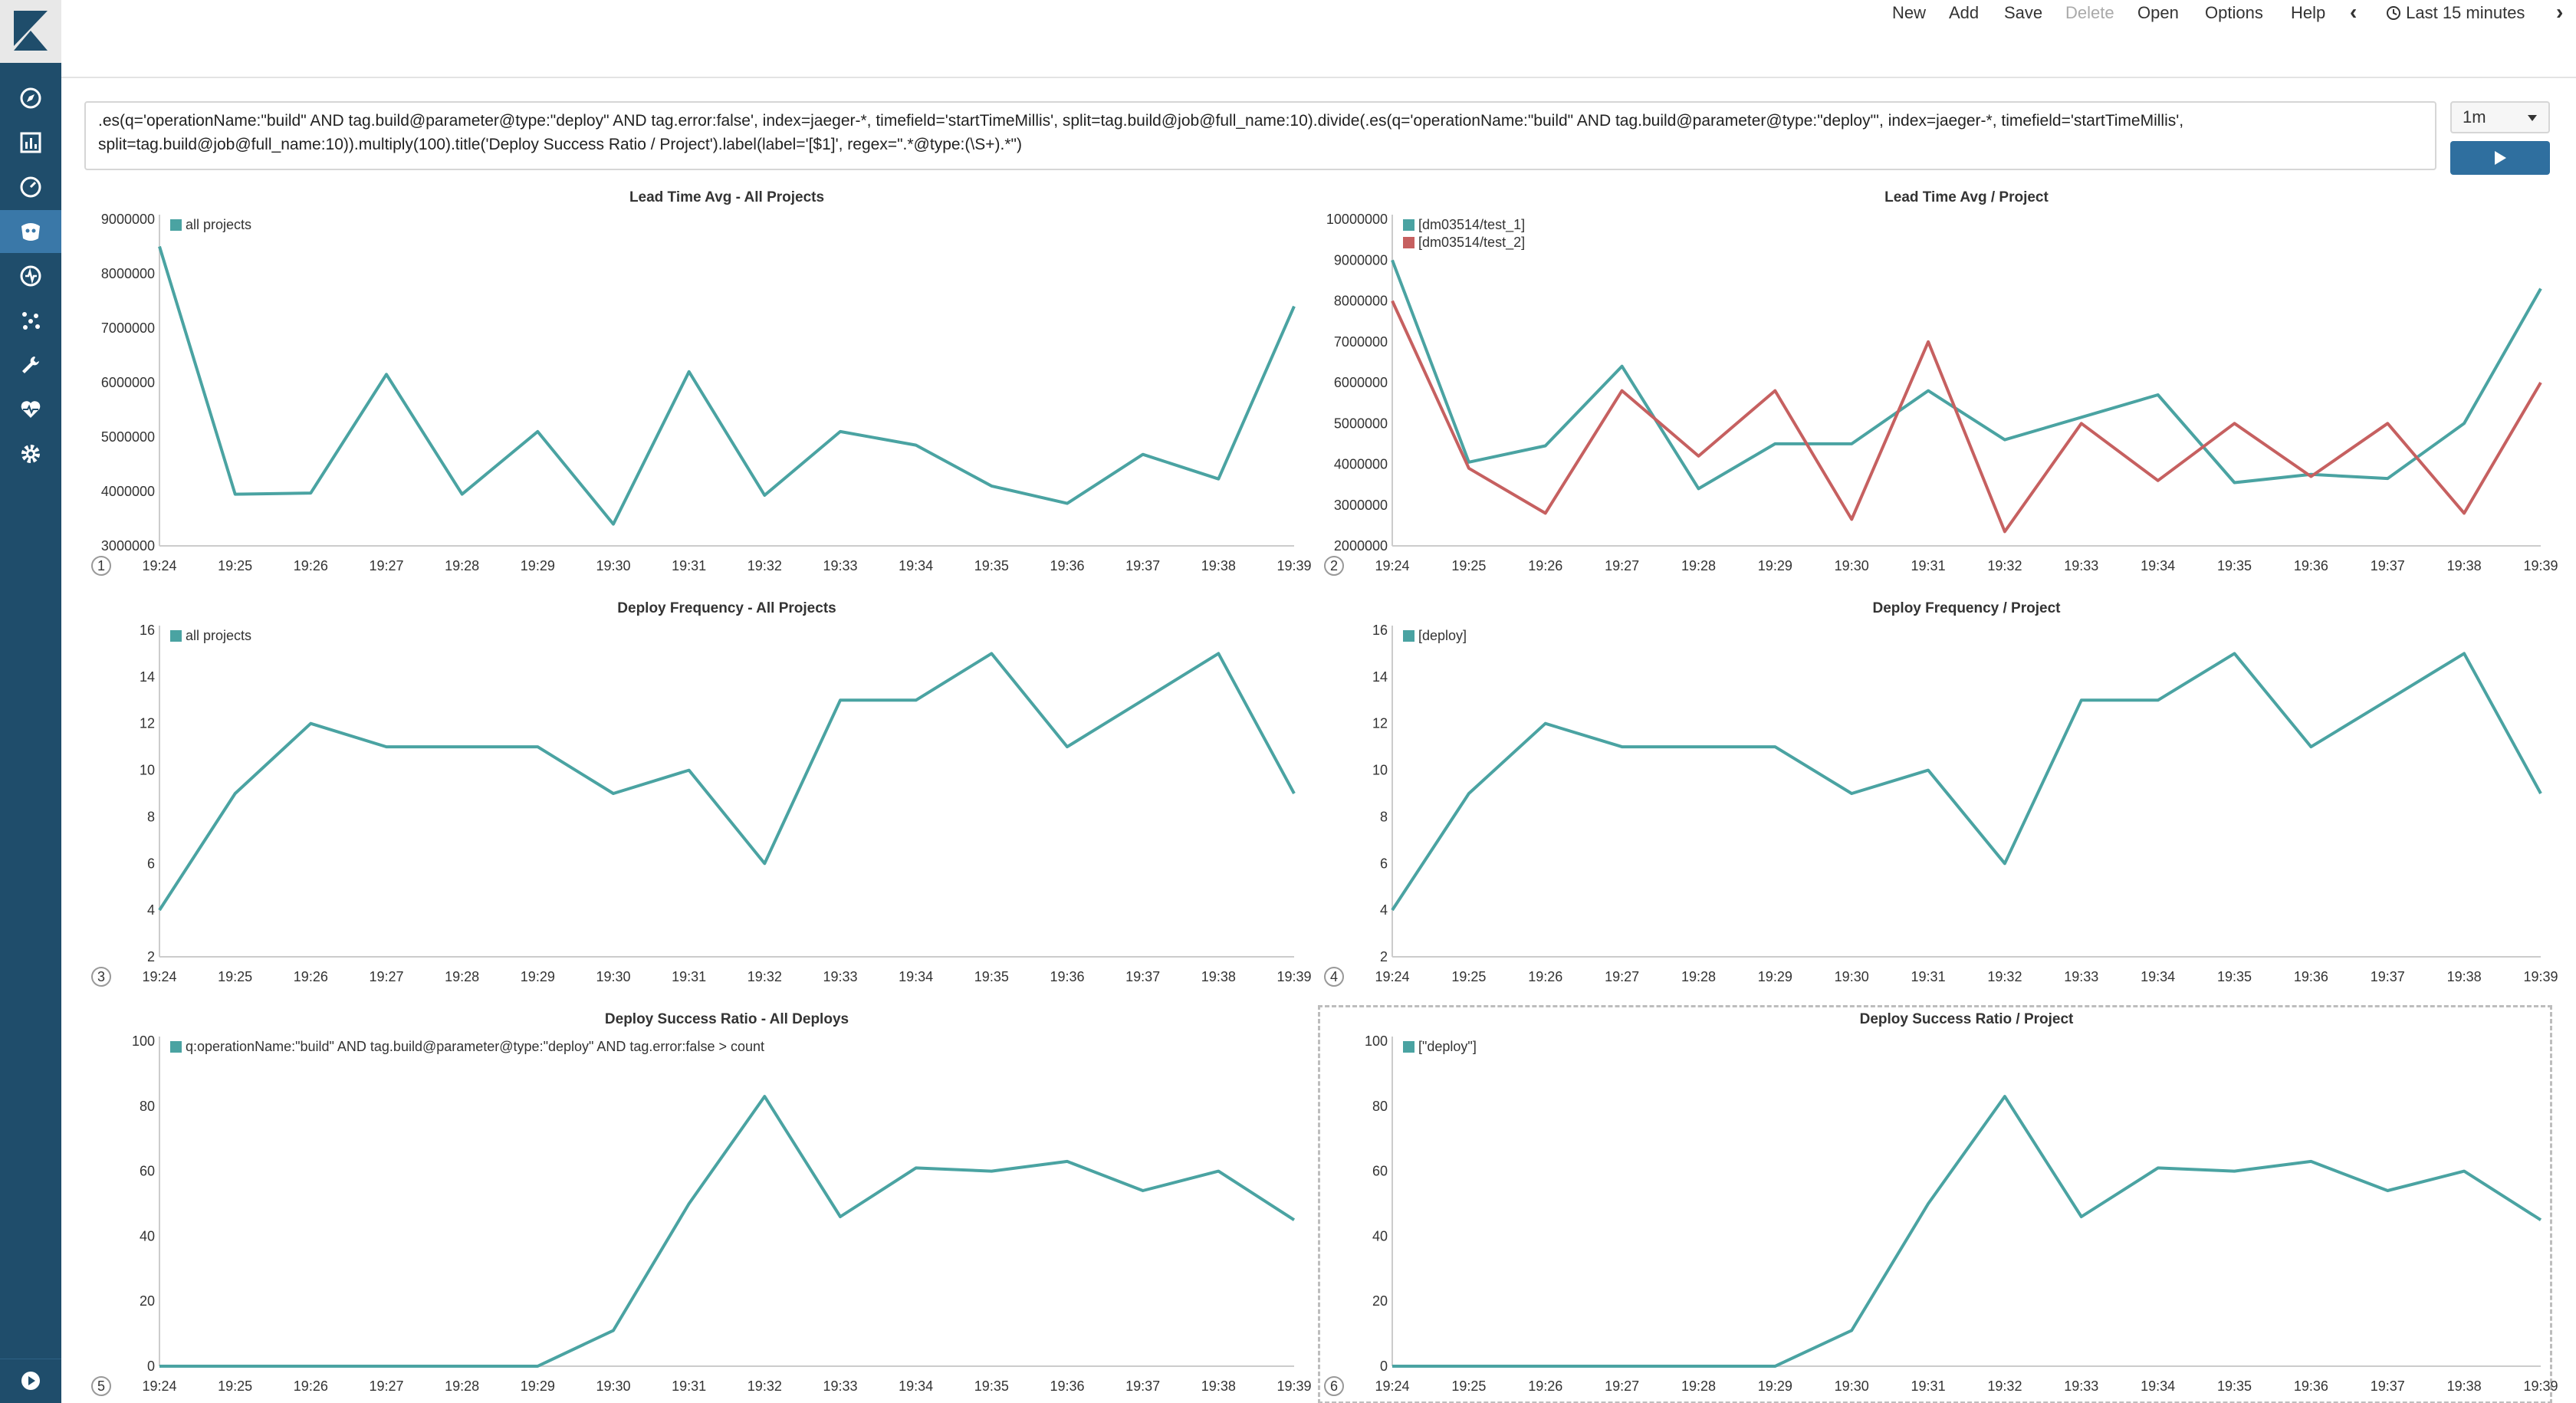 The image size is (2576, 1403). I want to click on sidebar-item-discover, so click(30, 99).